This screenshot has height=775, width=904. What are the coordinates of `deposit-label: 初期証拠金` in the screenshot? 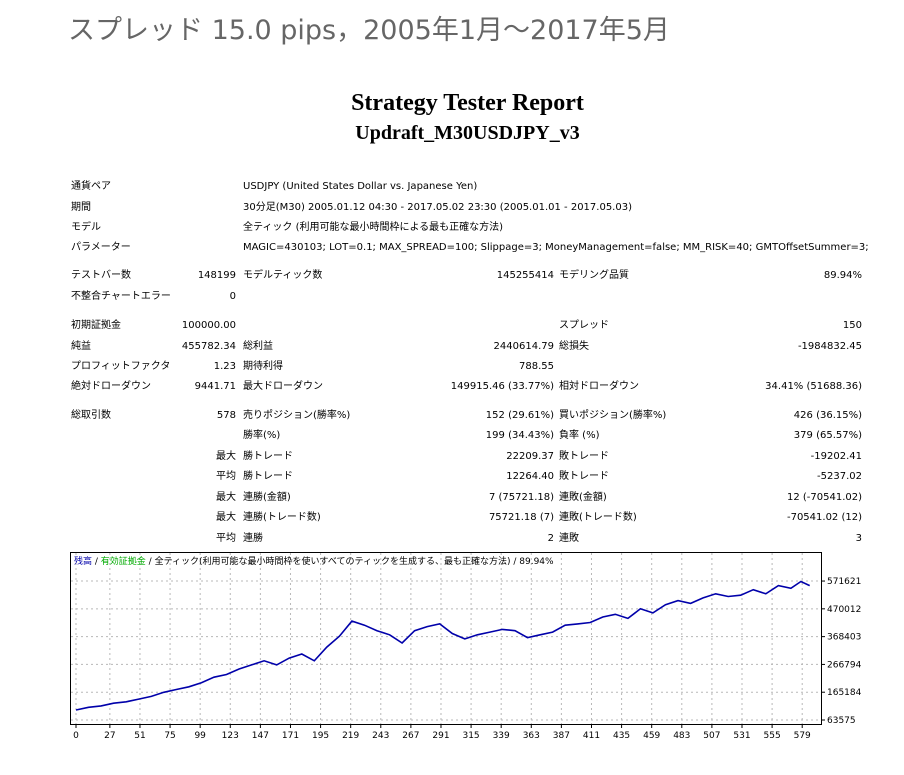 It's located at (96, 325).